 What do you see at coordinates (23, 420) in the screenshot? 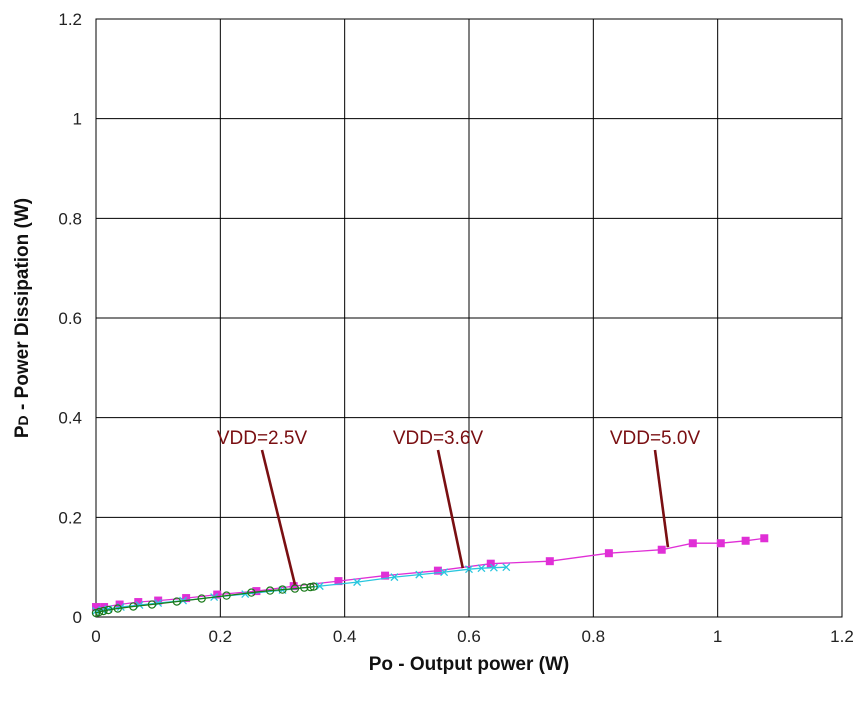
I see `y-axis-title-sub: D` at bounding box center [23, 420].